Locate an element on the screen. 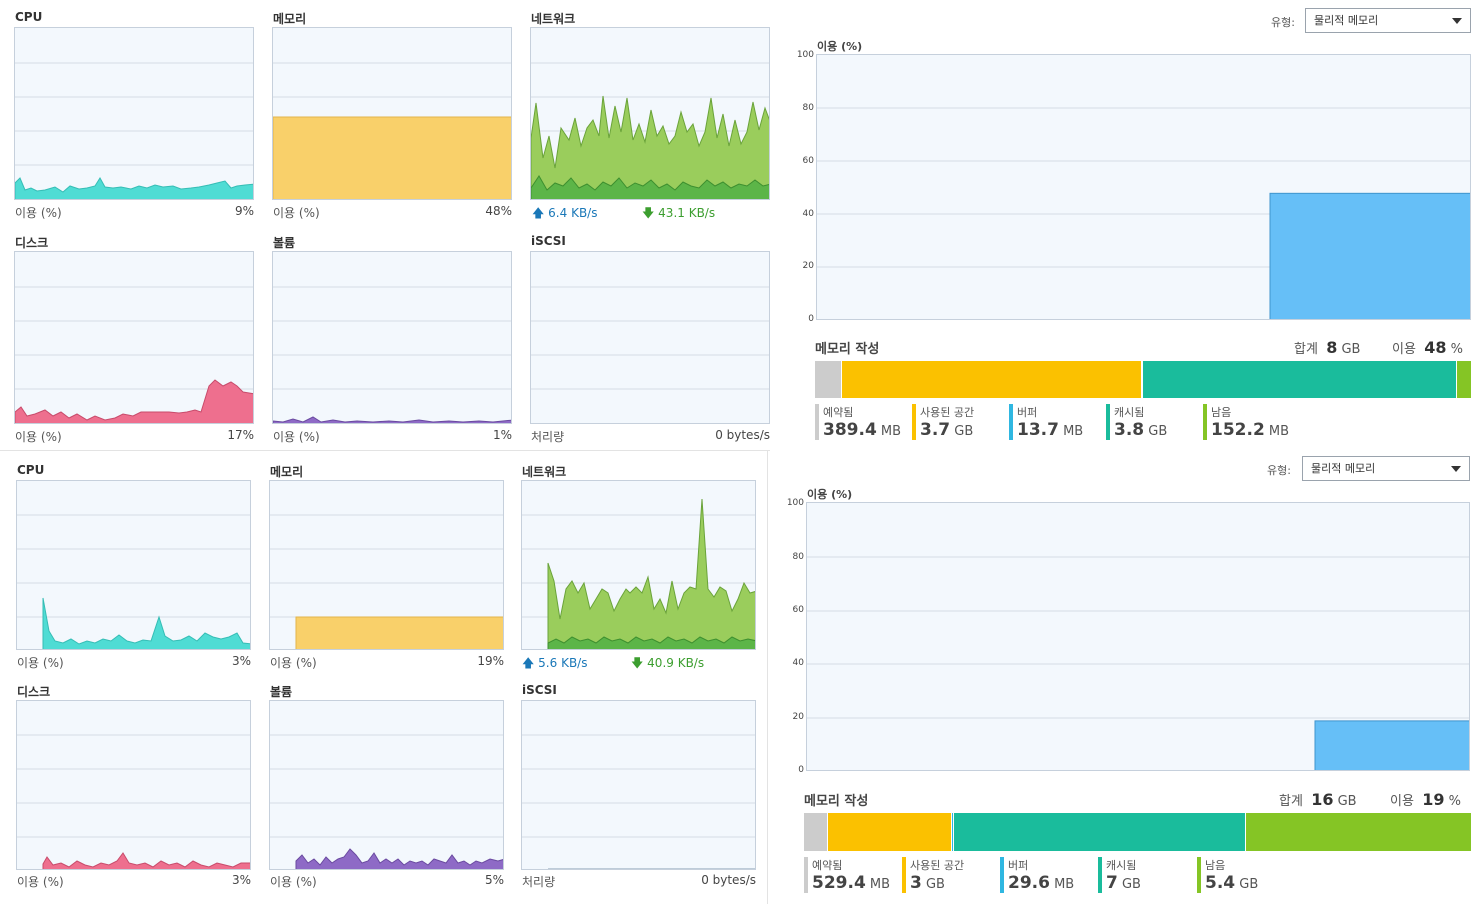 The image size is (1481, 904). memory-total: 합계 16 GB is located at coordinates (1318, 799).